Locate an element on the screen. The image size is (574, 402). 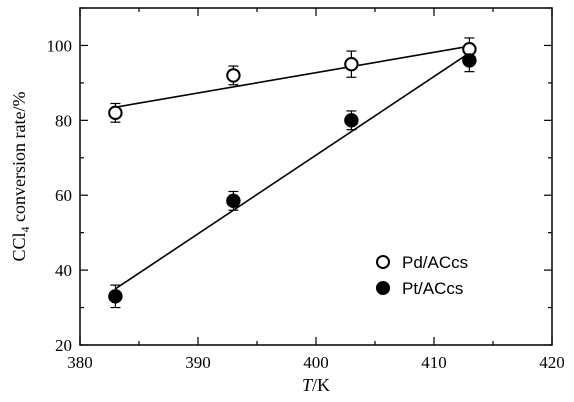
x-axis-title-unit: /K is located at coordinates (321, 385).